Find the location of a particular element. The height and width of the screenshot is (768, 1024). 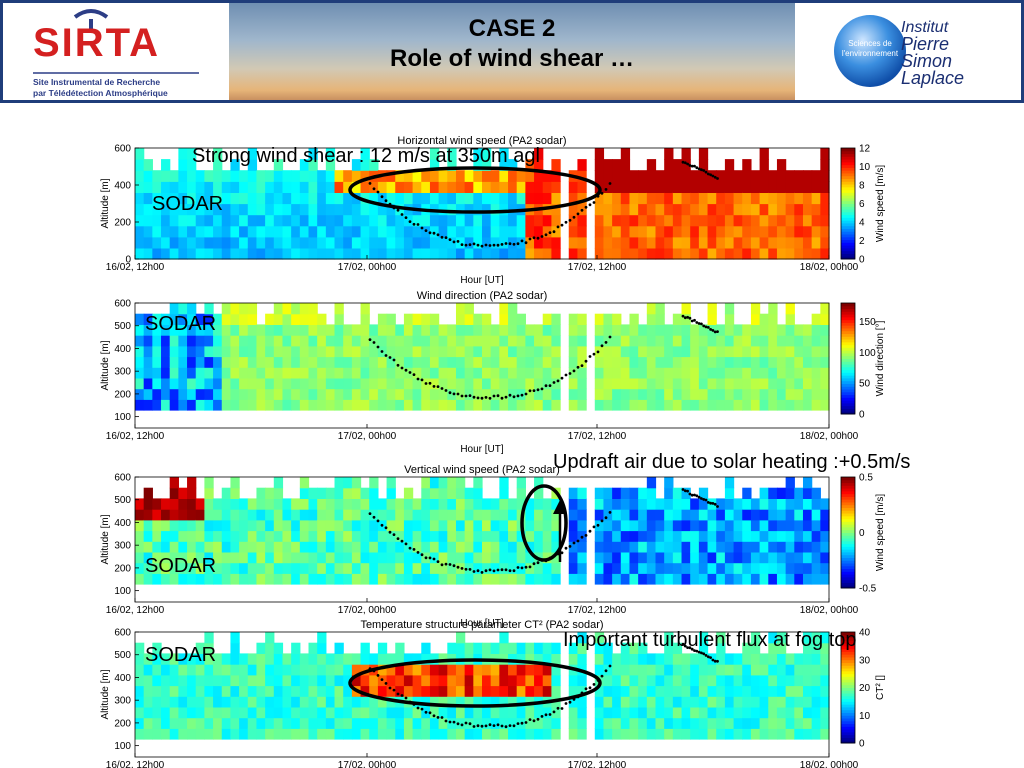

y-tick-label: 400 is located at coordinates (122, 186).